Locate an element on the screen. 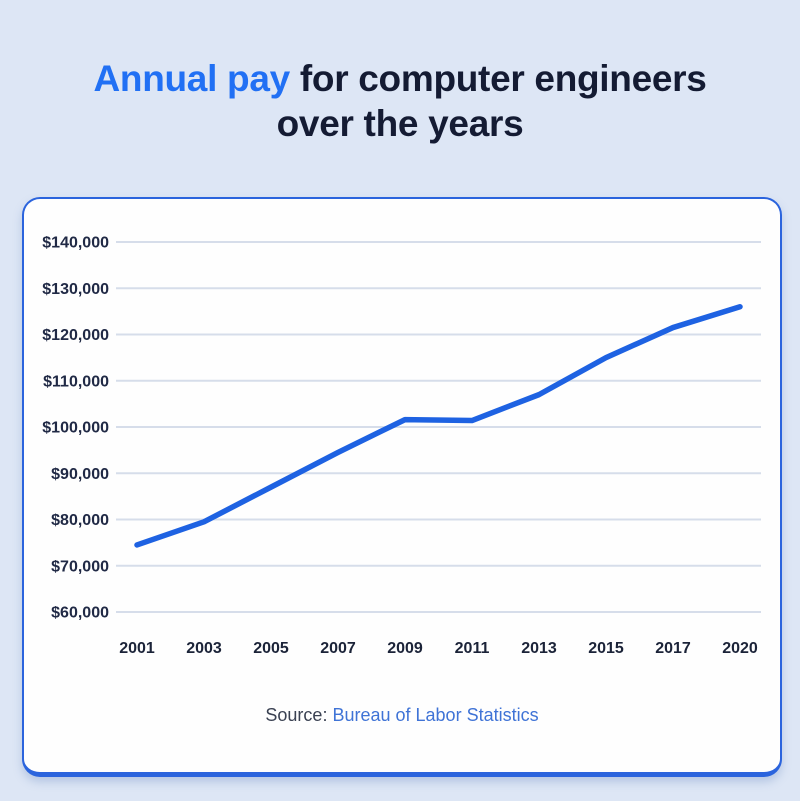  x-axis-tick-label: 2009 is located at coordinates (405, 648).